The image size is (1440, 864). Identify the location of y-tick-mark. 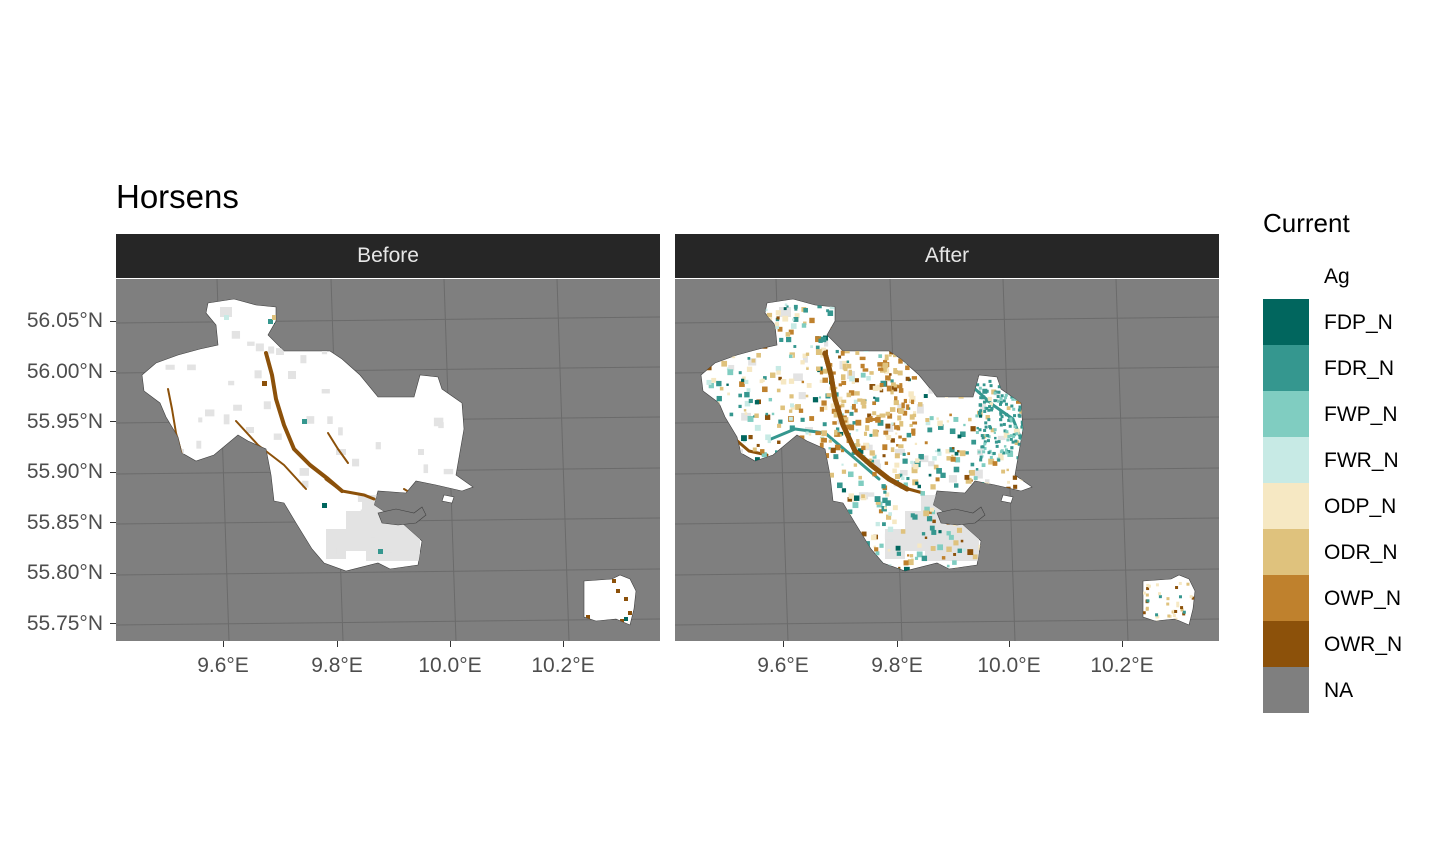
(113, 522).